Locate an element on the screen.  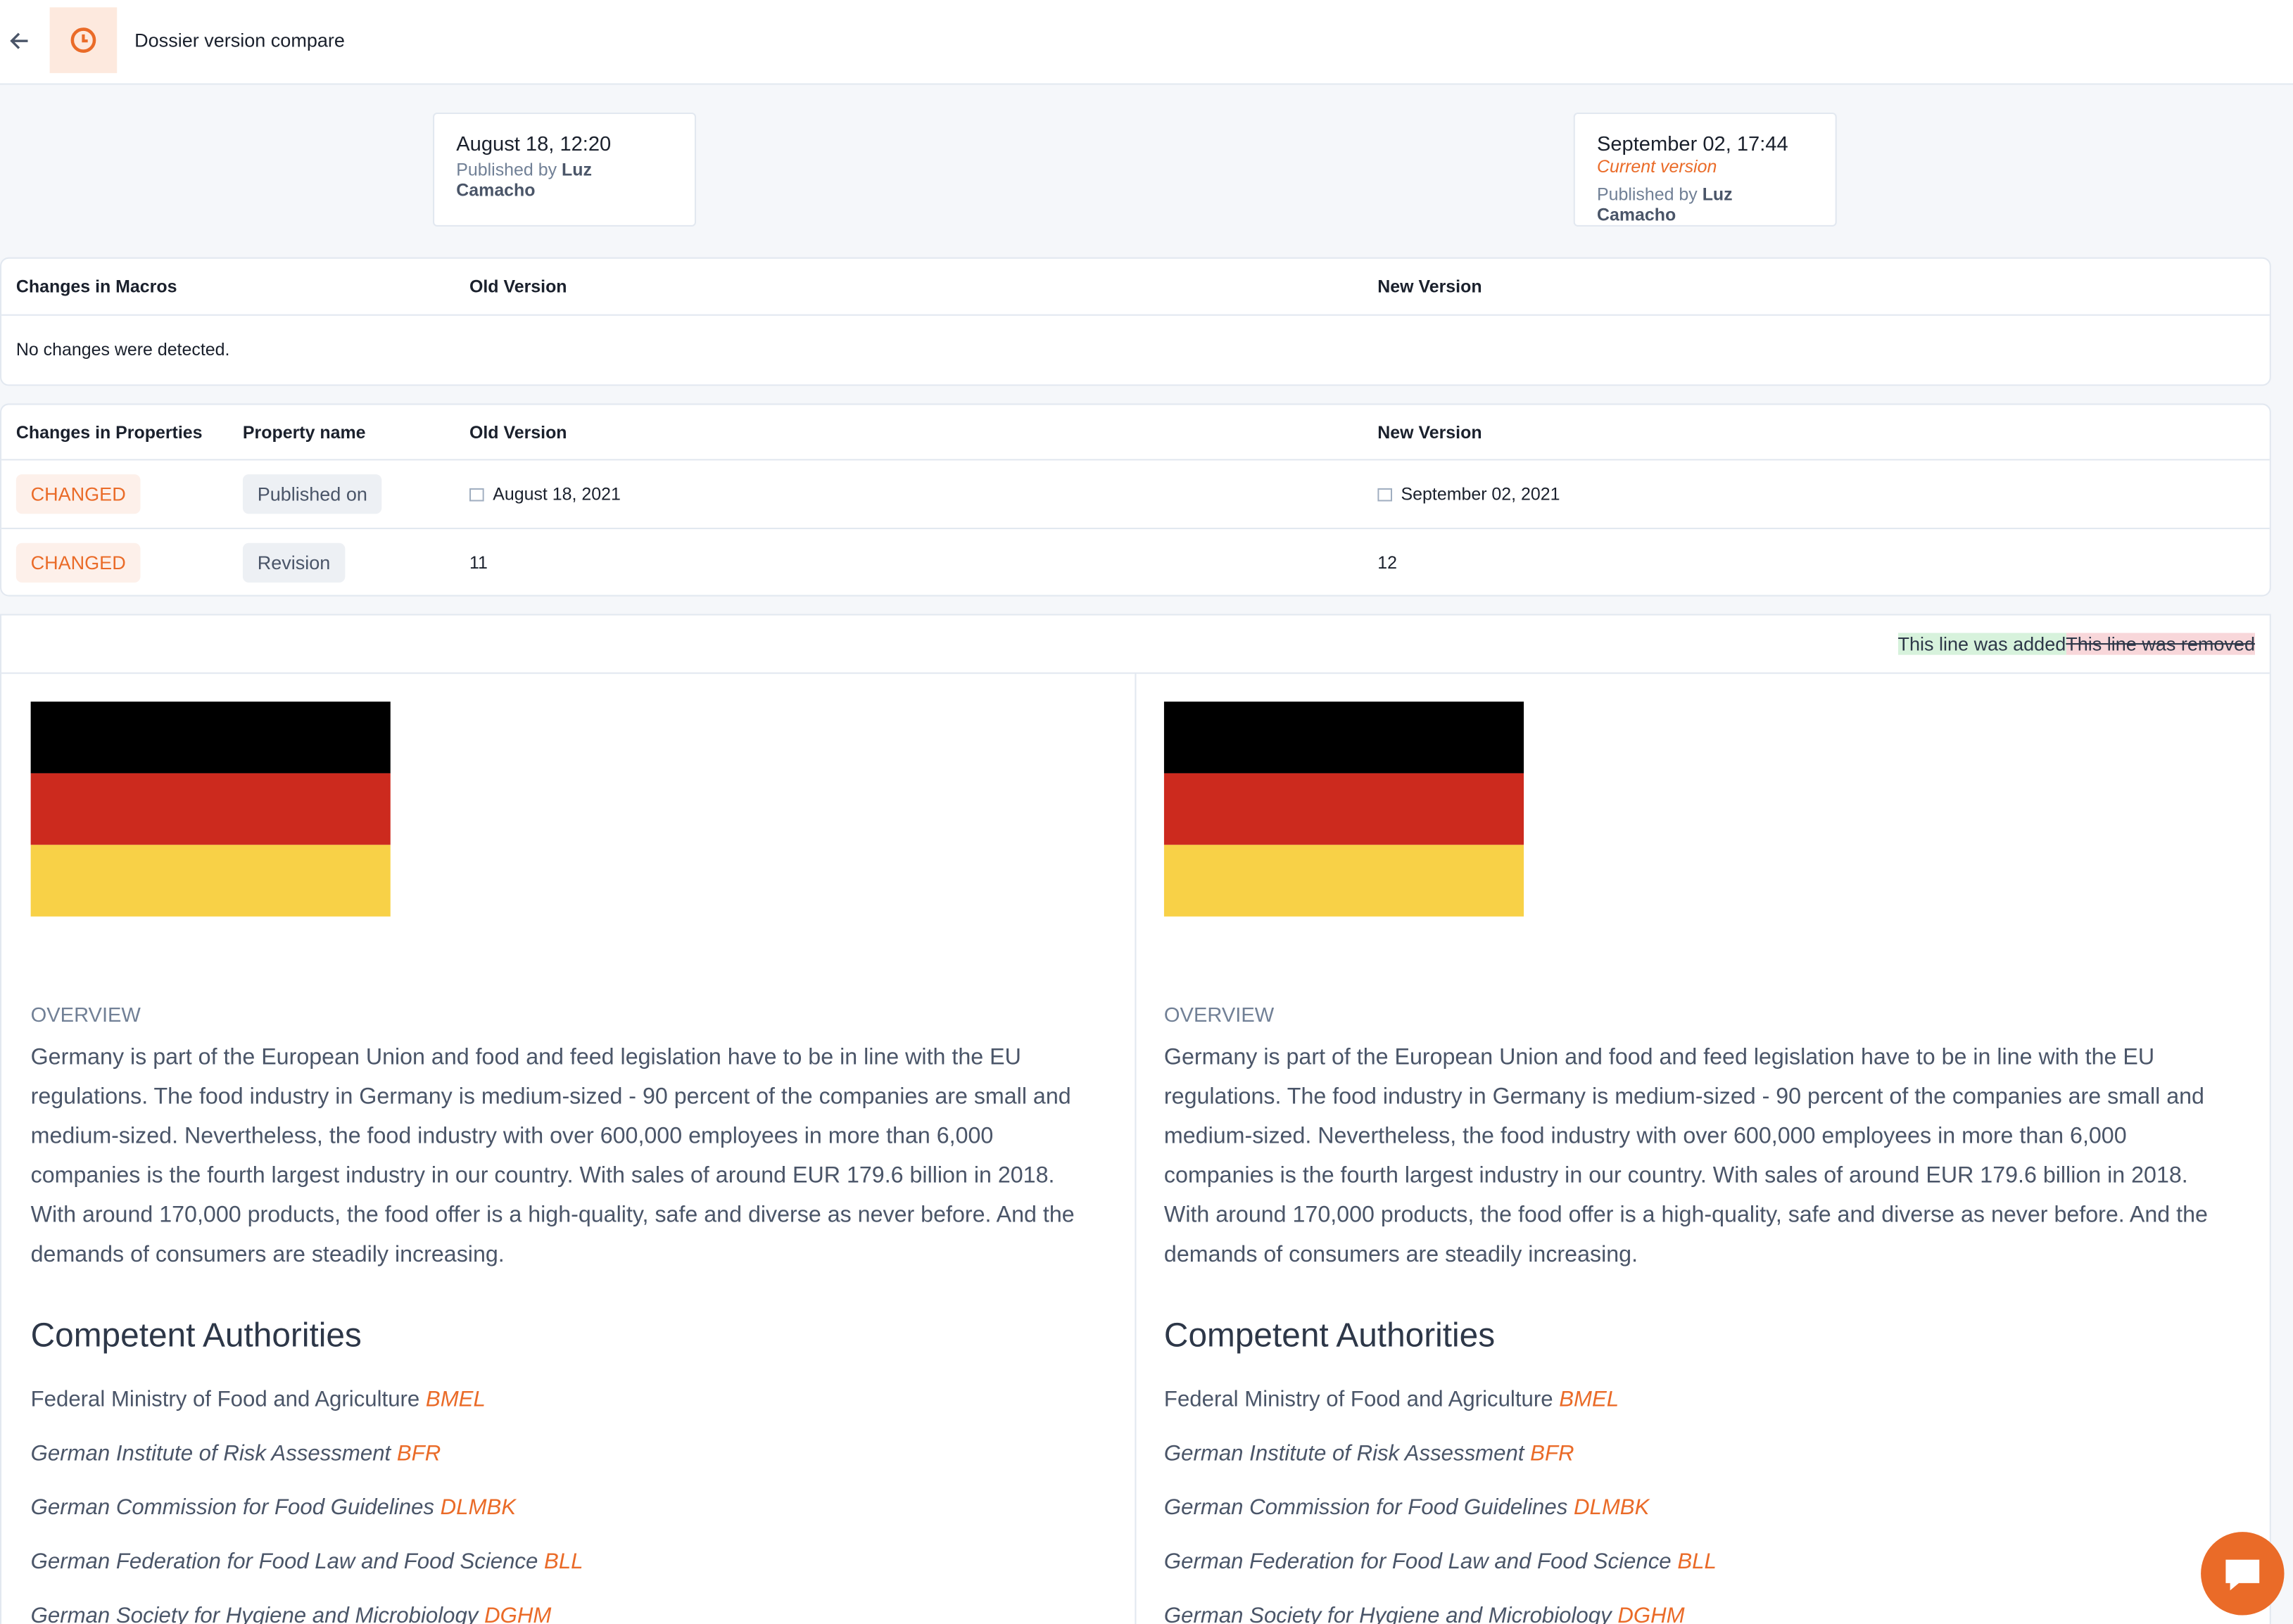
added-sample: This line was added is located at coordinates (1981, 644).